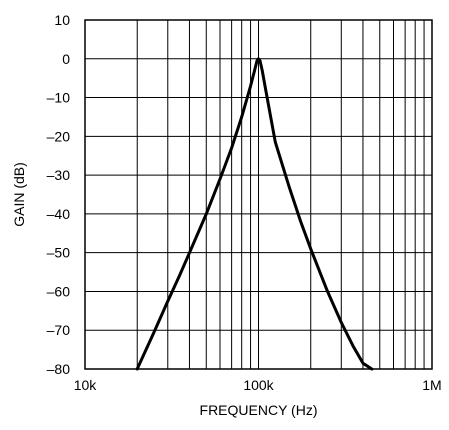 This screenshot has height=430, width=449. What do you see at coordinates (86, 385) in the screenshot?
I see `x-tick-label: 10k` at bounding box center [86, 385].